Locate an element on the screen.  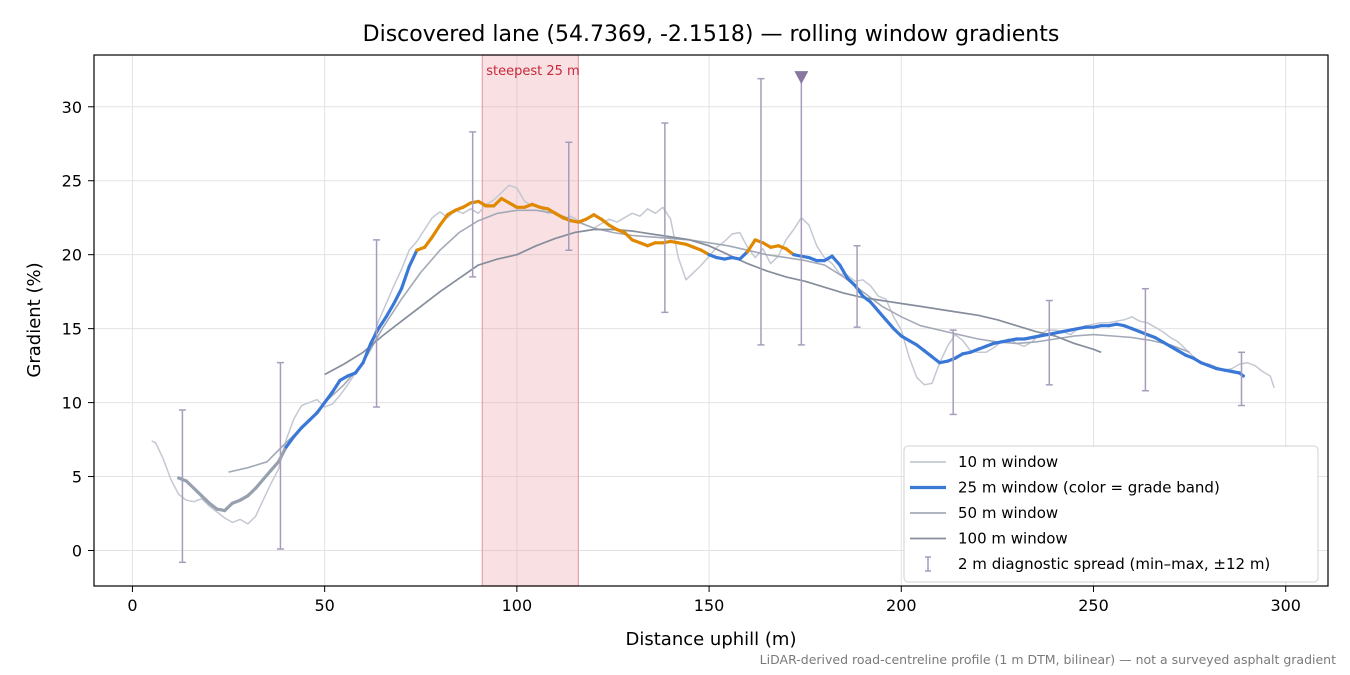
x-tick-label: 0 is located at coordinates (132, 605).